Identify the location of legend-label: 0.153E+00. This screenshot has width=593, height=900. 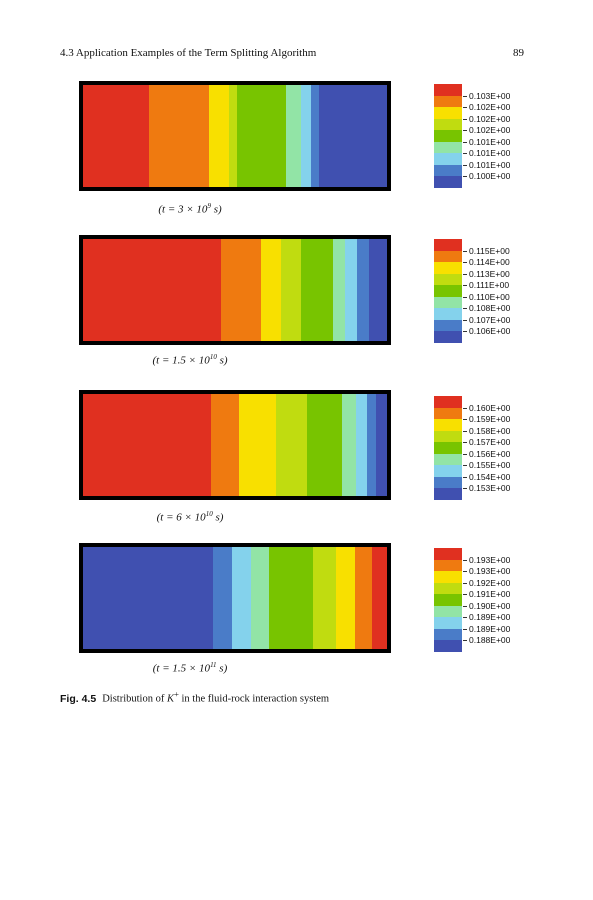
(490, 488).